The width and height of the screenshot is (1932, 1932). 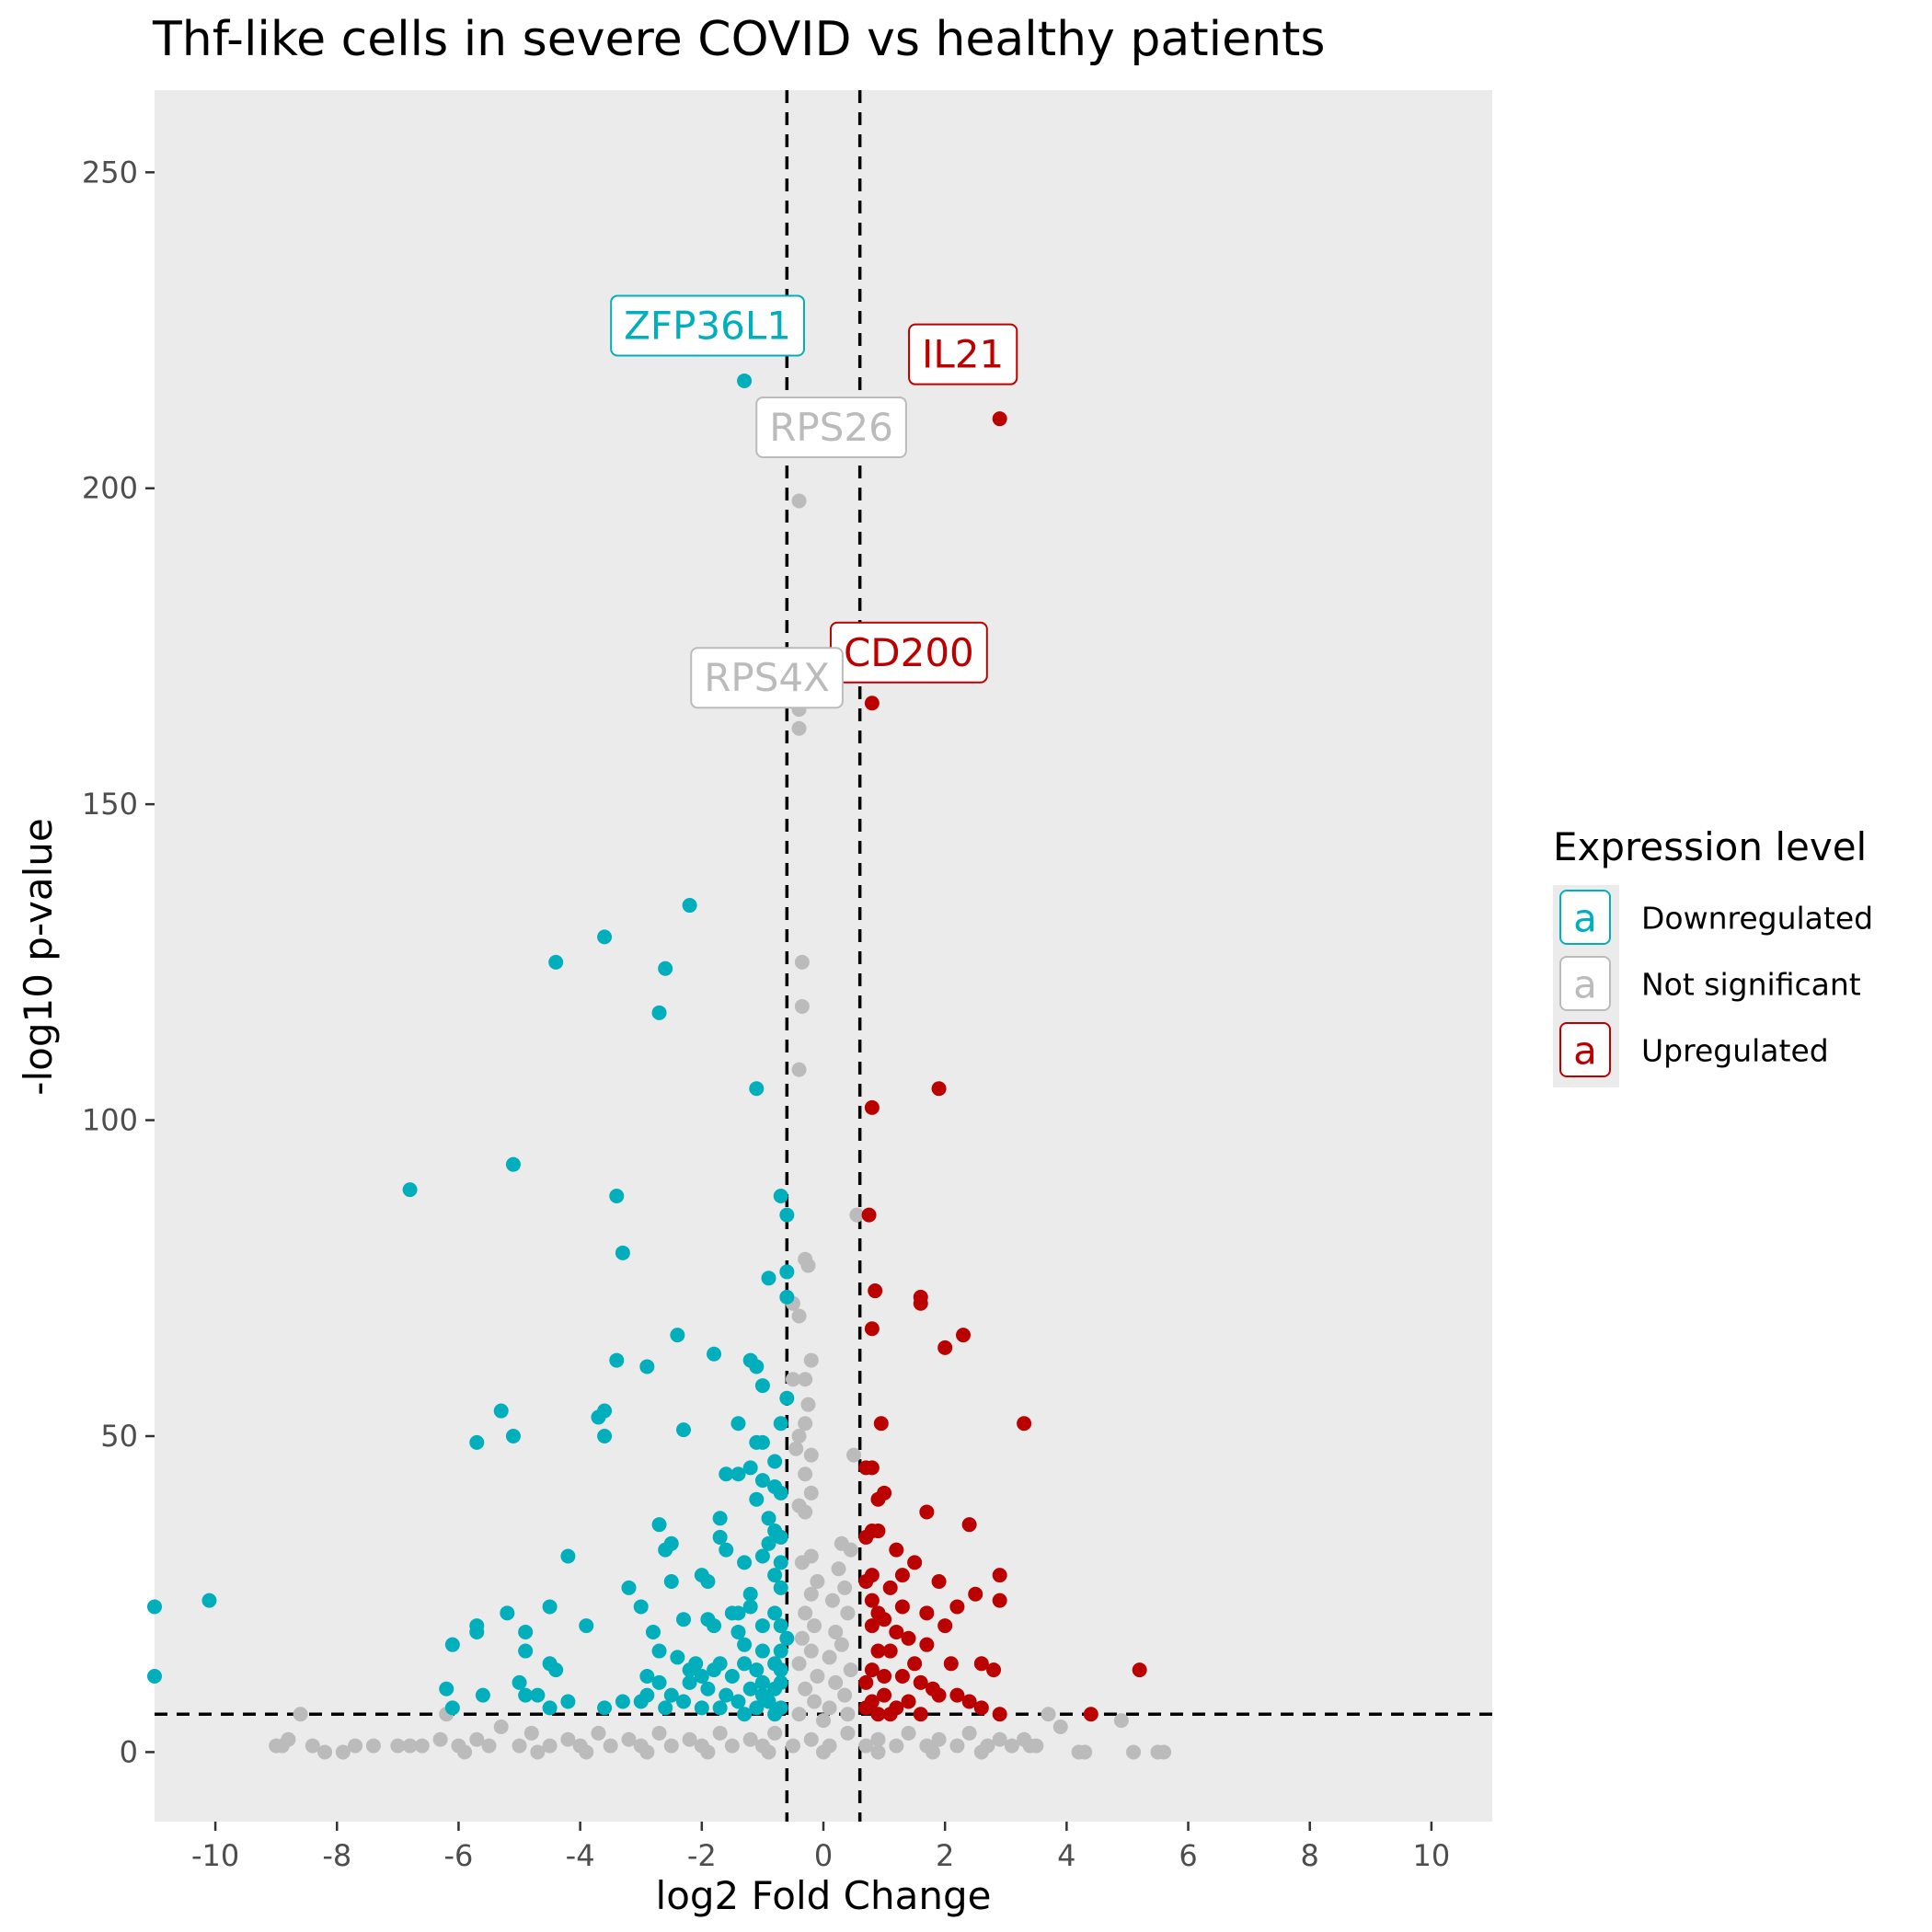 I want to click on y-axis: 0 50 100 150 200 250, so click(x=118, y=962).